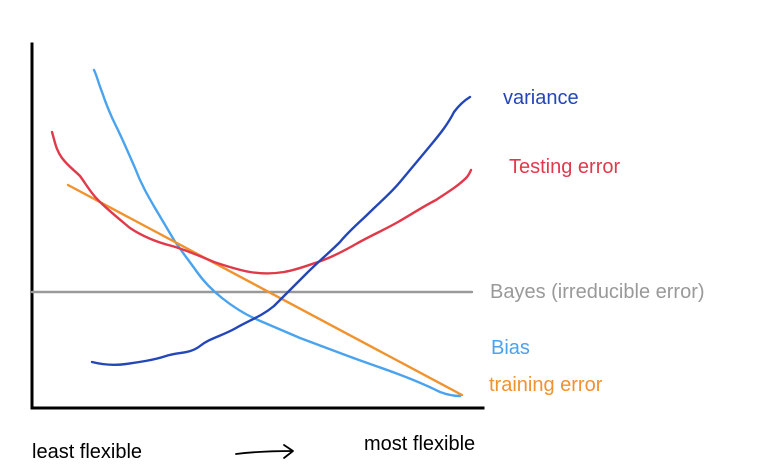  Describe the element at coordinates (87, 452) in the screenshot. I see `least-flexible-label: least flexible` at that location.